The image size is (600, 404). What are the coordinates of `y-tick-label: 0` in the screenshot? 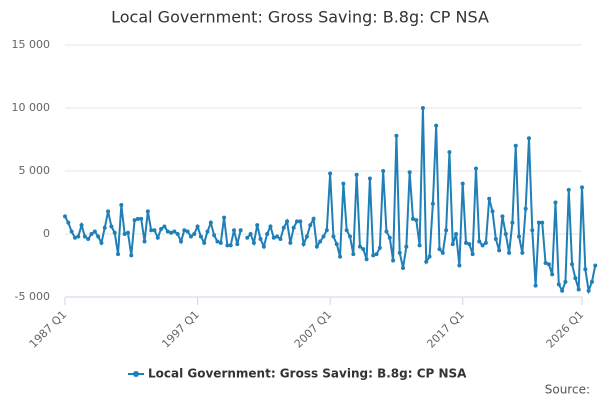 It's located at (46, 233).